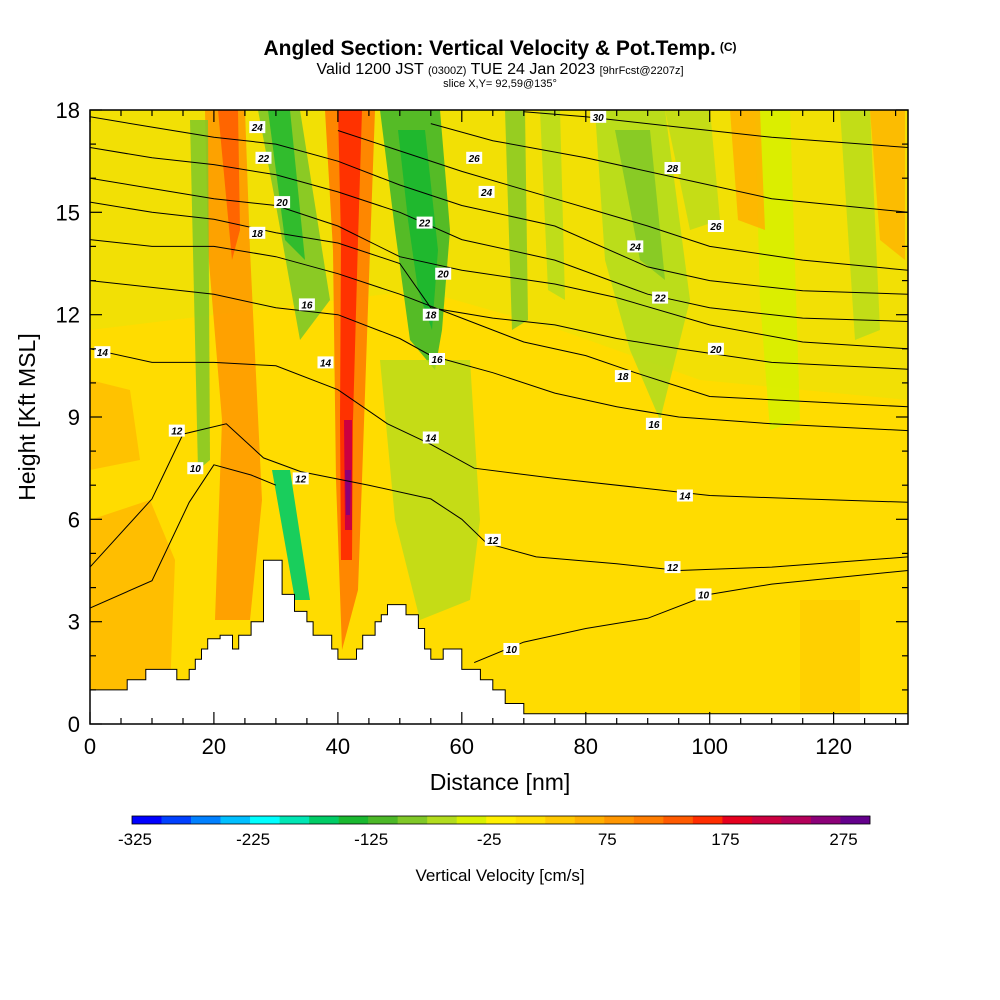  I want to click on x-tick-label: 0, so click(90, 746).